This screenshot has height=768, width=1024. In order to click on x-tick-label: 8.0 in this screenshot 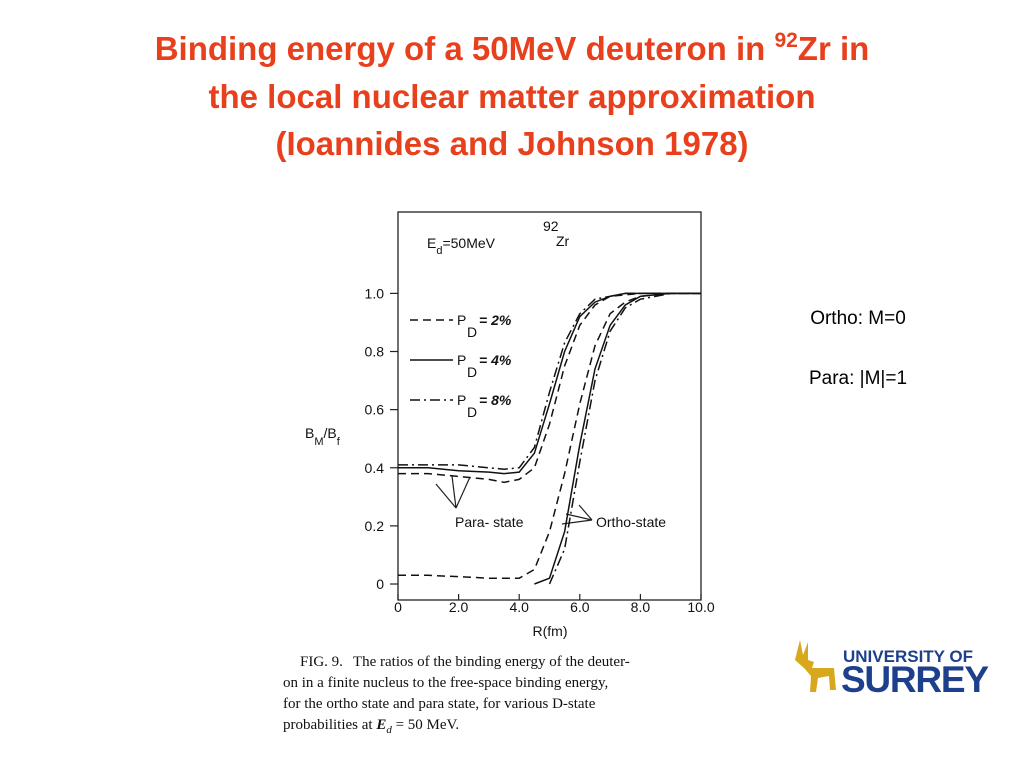, I will do `click(641, 607)`.